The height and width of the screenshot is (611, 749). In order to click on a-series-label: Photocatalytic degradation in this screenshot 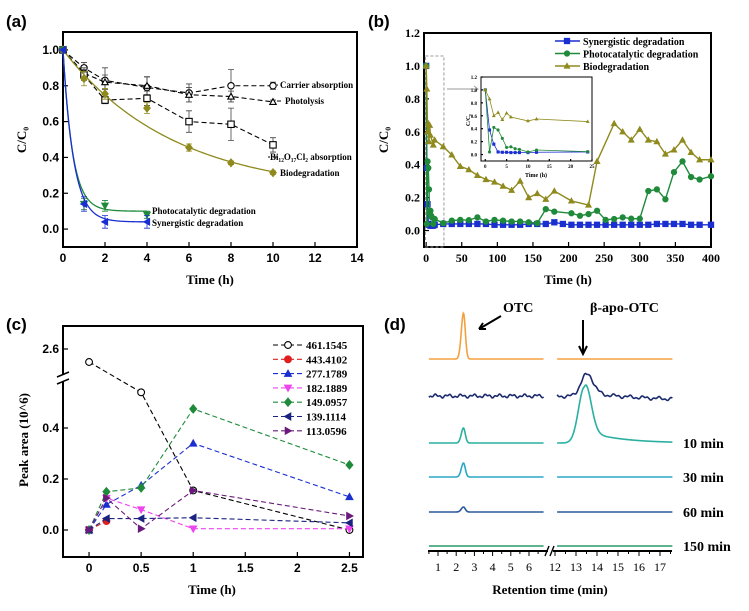, I will do `click(204, 211)`.